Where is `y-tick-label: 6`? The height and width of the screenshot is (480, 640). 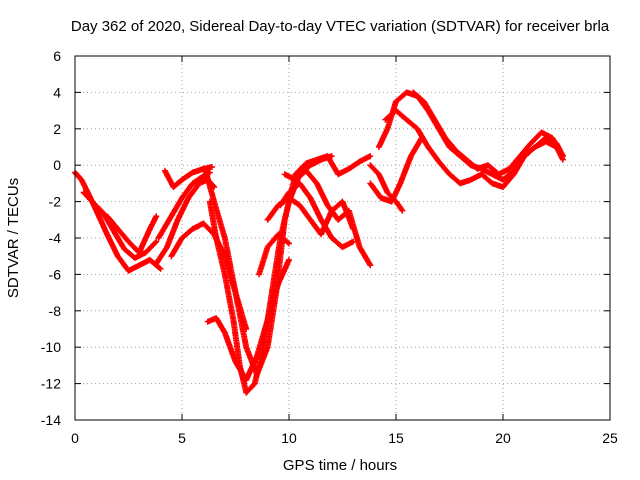
y-tick-label: 6 is located at coordinates (57, 56).